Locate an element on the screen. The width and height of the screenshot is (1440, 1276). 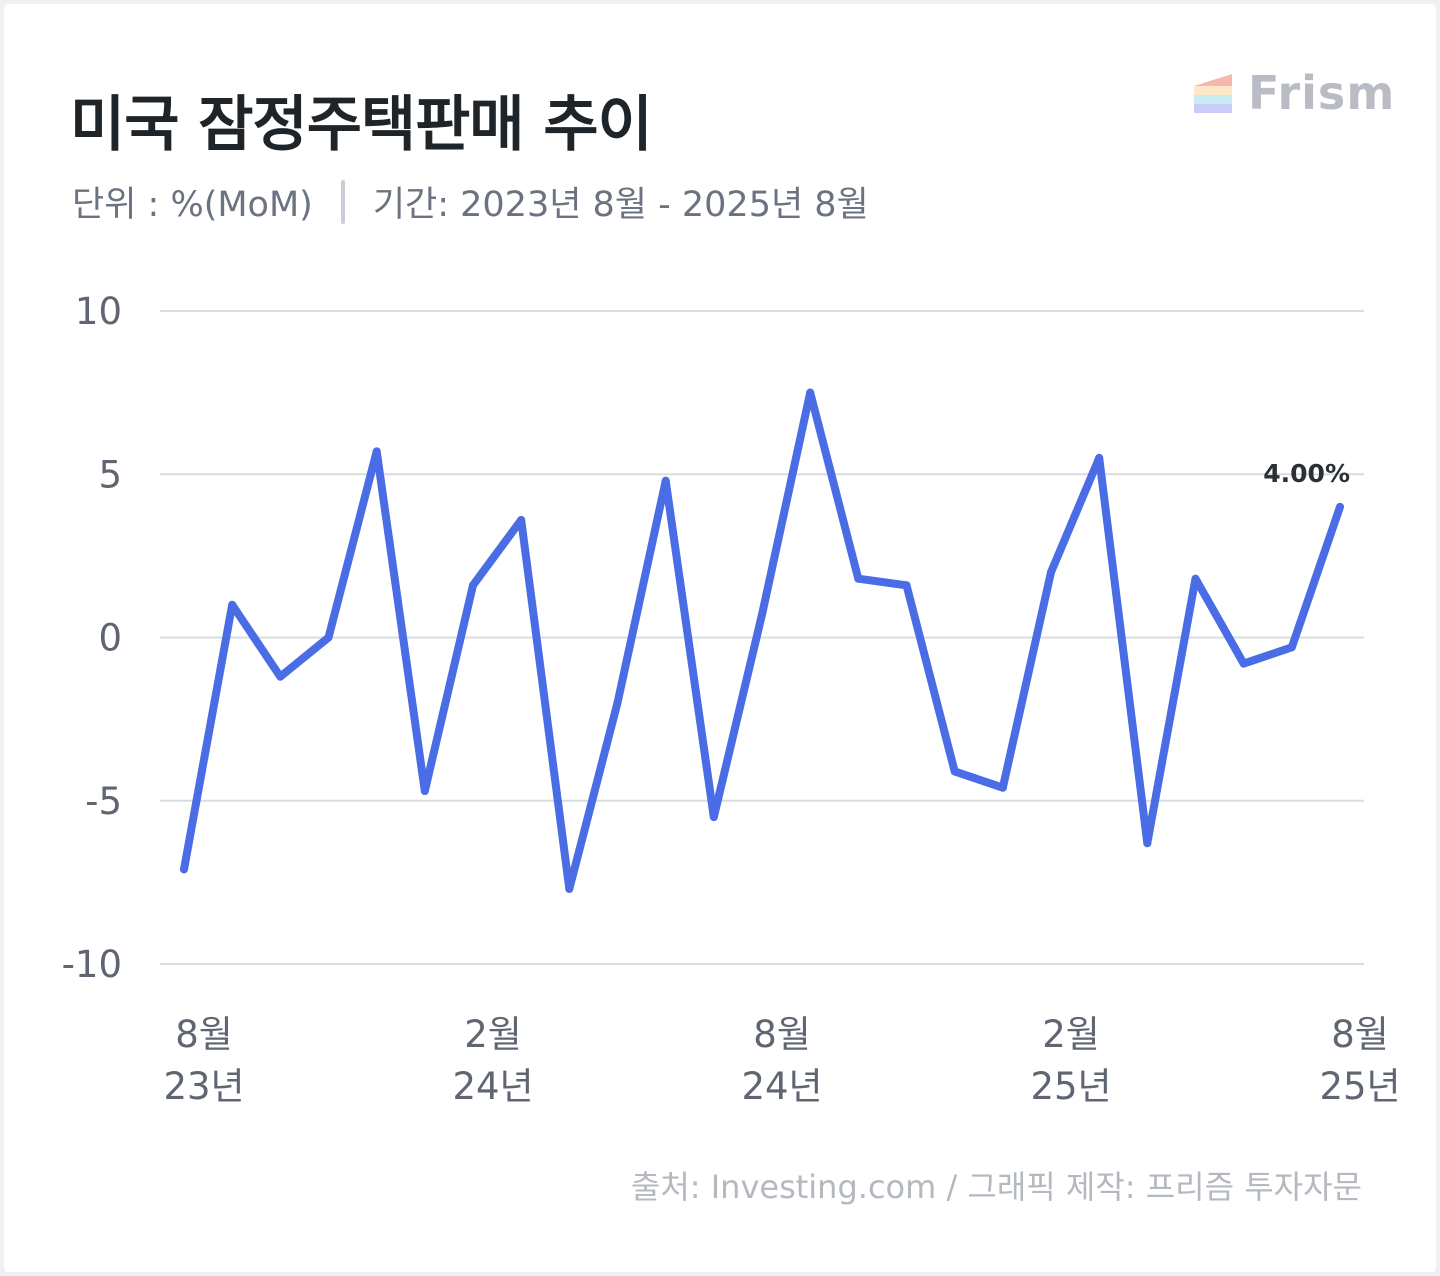
y-tick-label: -10 is located at coordinates (92, 964).